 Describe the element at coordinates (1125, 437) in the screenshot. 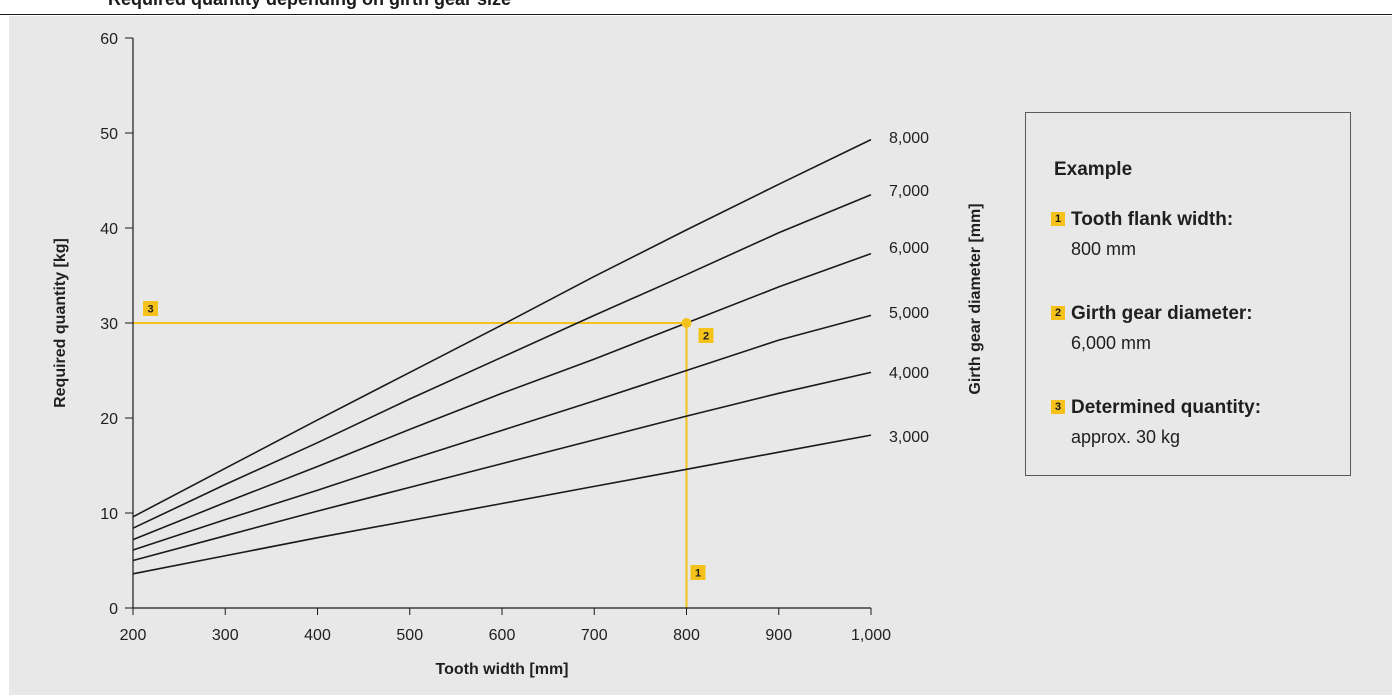

I see `example-item-value: approx. 30 kg` at that location.